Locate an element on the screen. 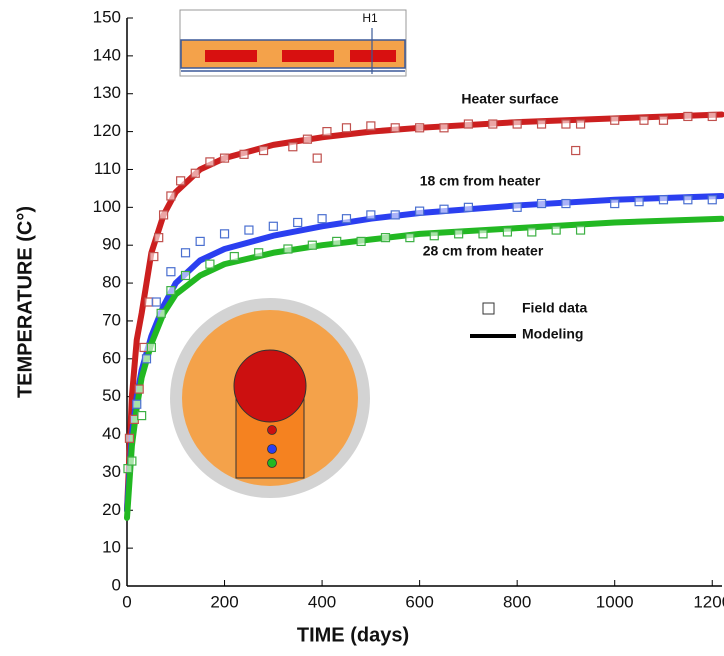 The width and height of the screenshot is (724, 656). x-tick-label: 200 is located at coordinates (224, 601).